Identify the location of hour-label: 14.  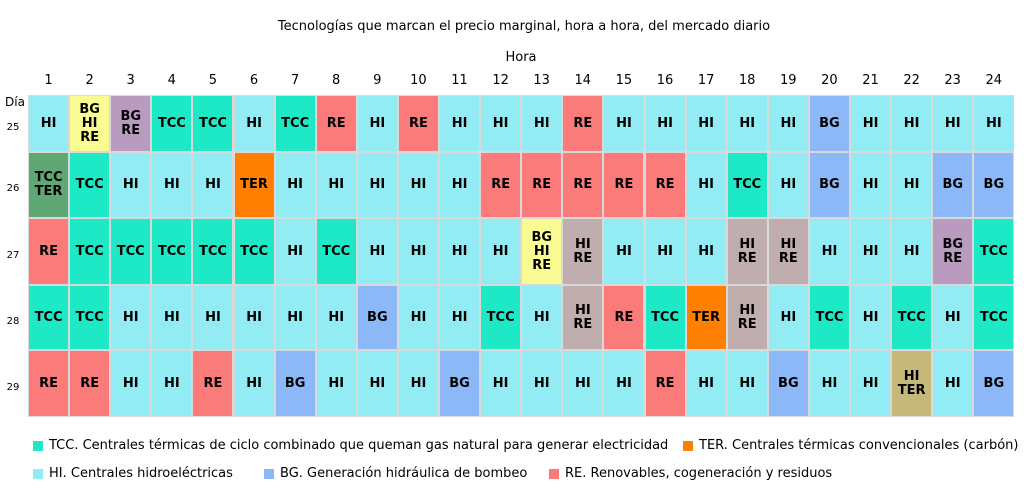
(583, 80).